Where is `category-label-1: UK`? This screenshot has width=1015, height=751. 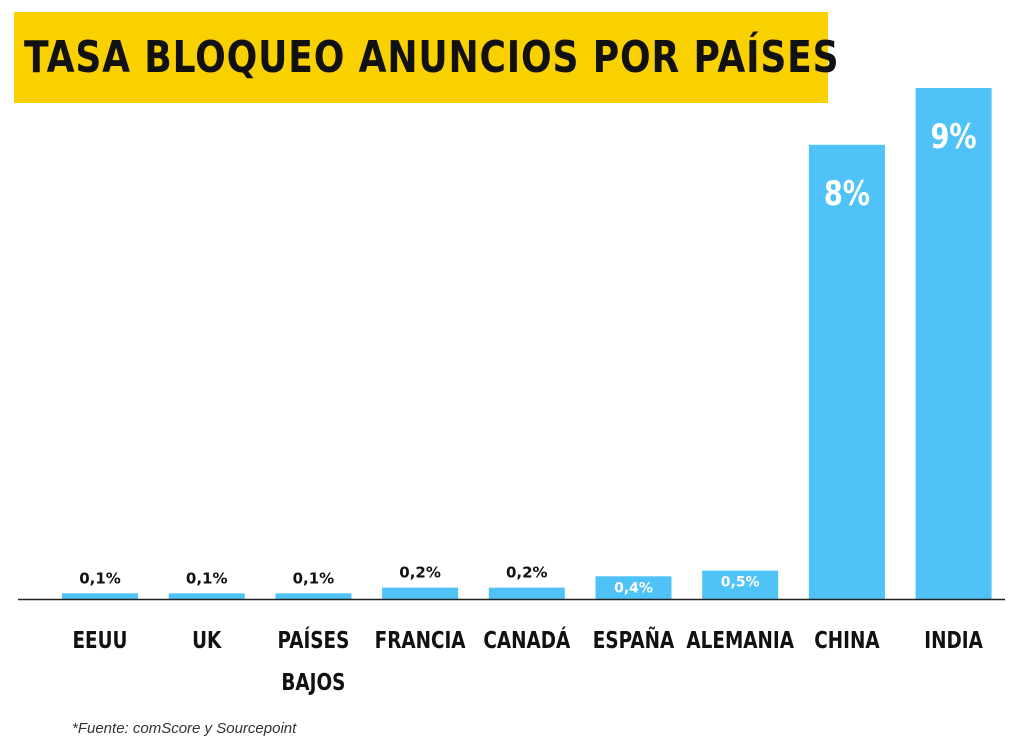
category-label-1: UK is located at coordinates (207, 640).